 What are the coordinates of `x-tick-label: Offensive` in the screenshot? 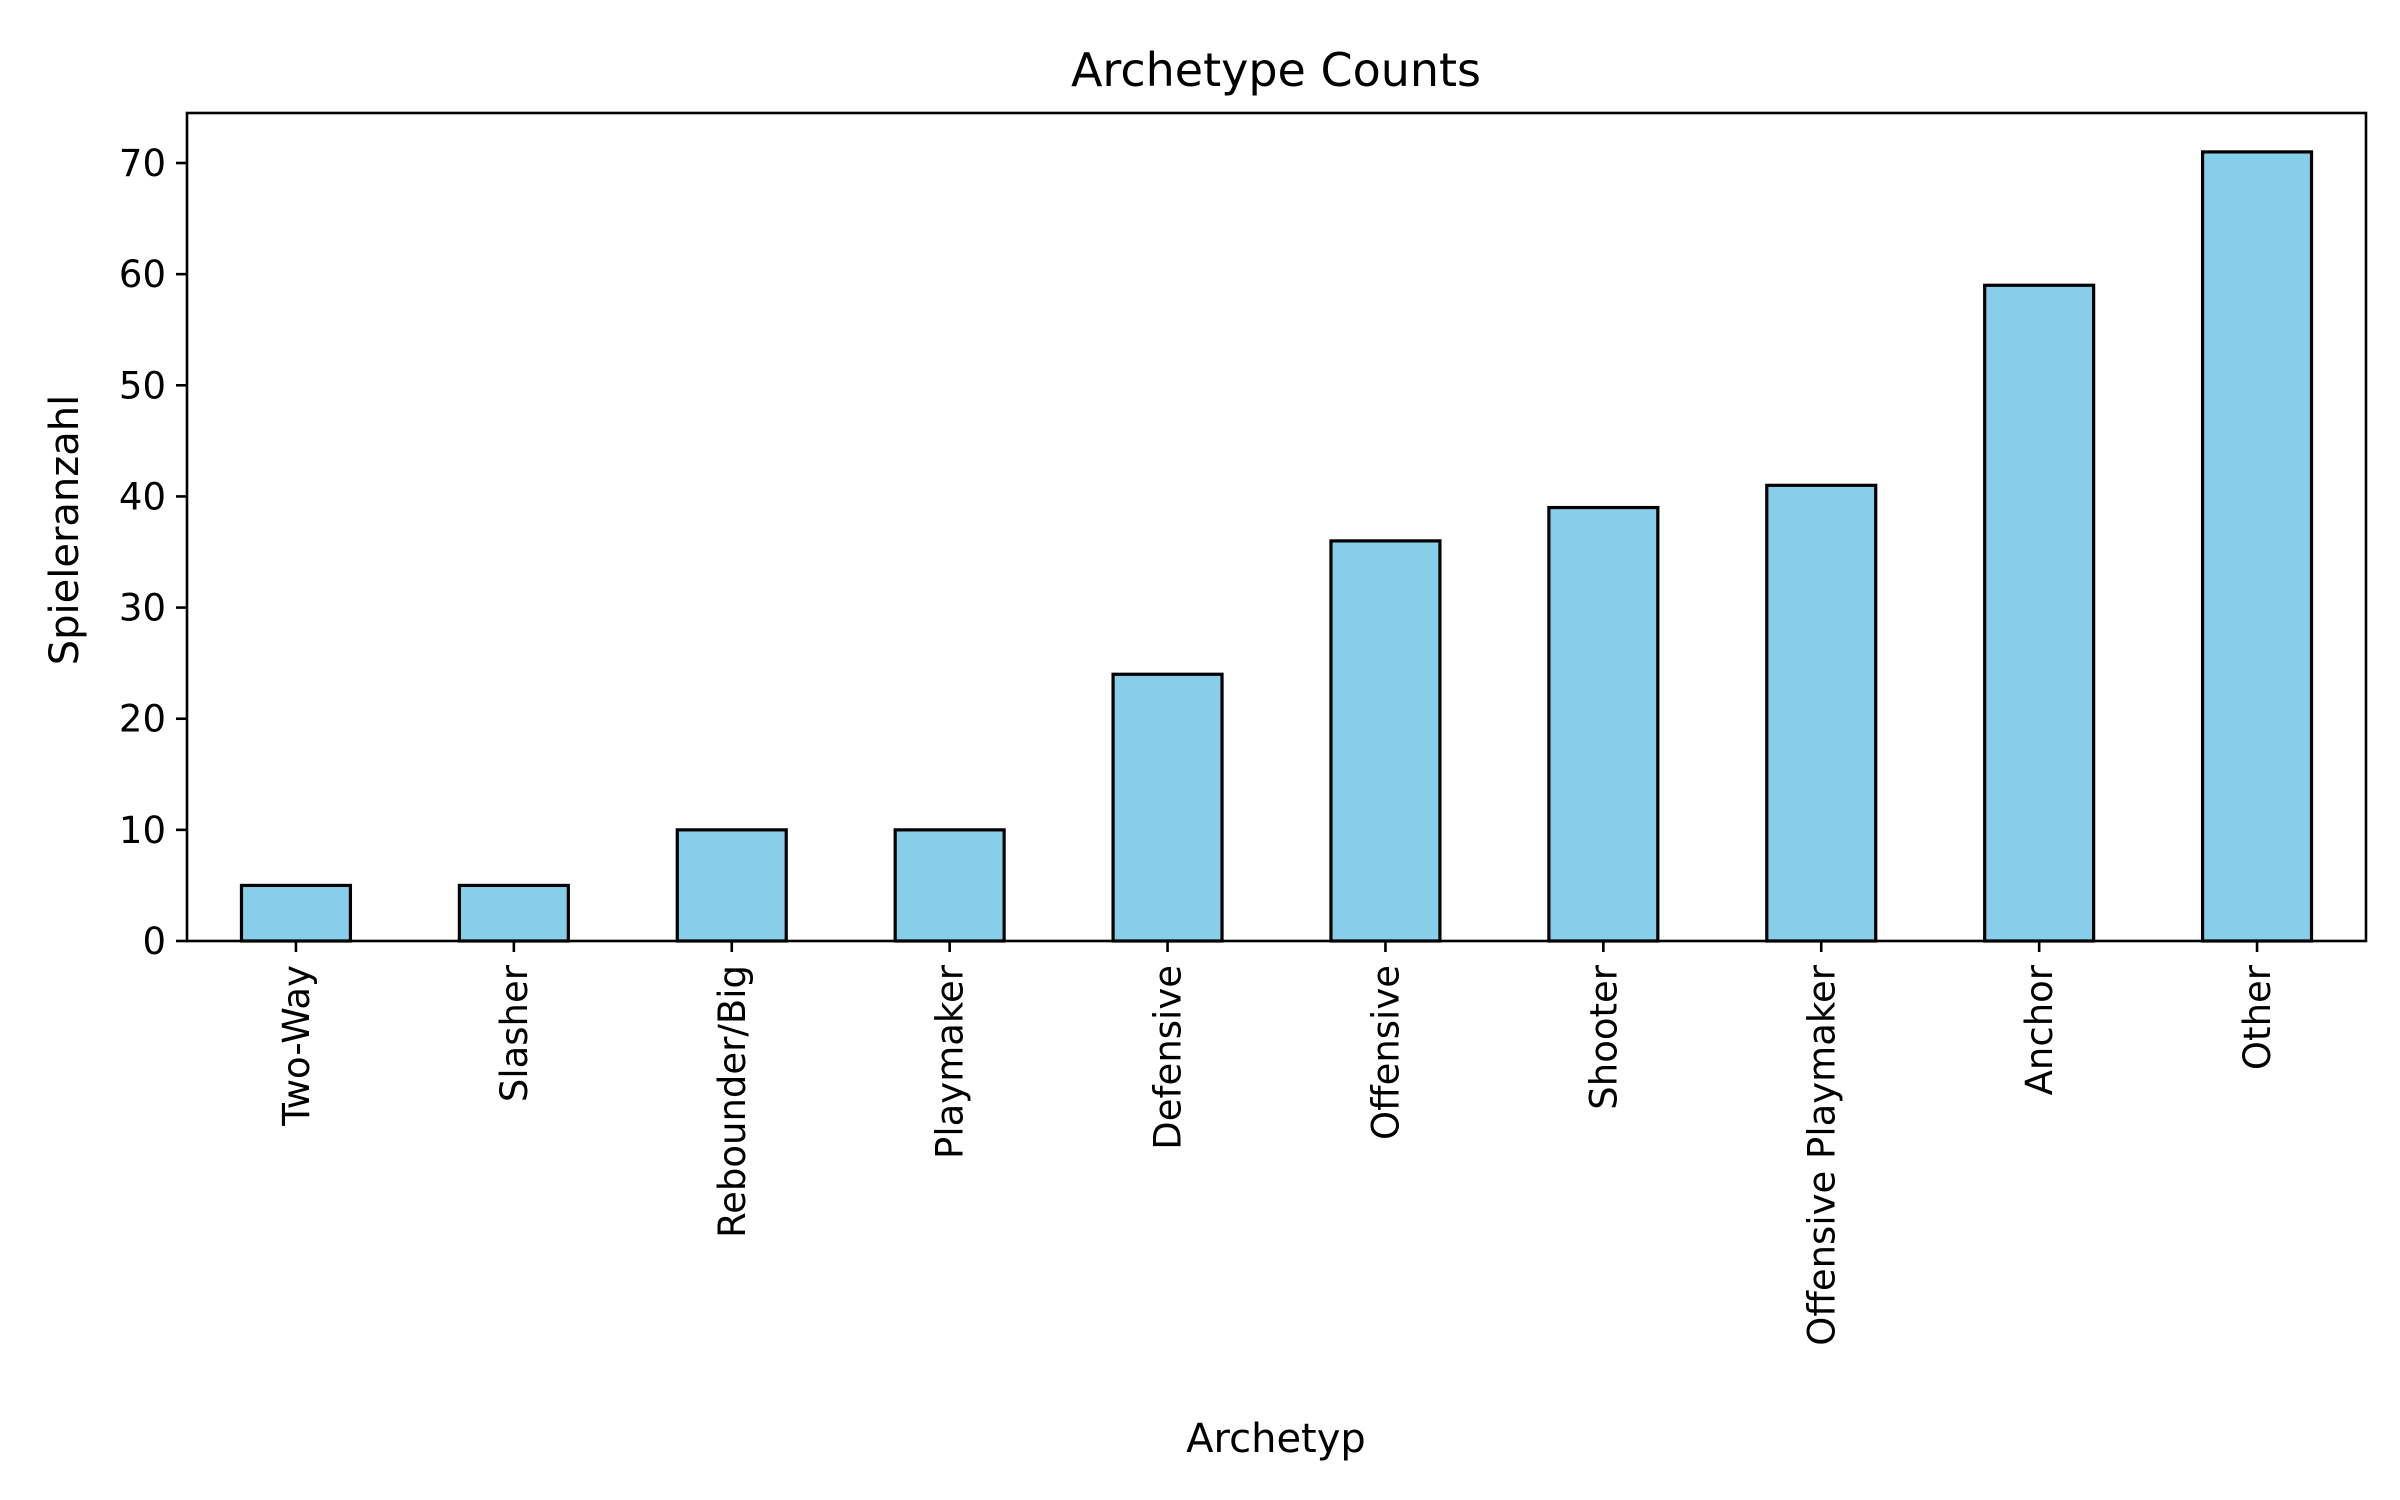 It's located at (1385, 1052).